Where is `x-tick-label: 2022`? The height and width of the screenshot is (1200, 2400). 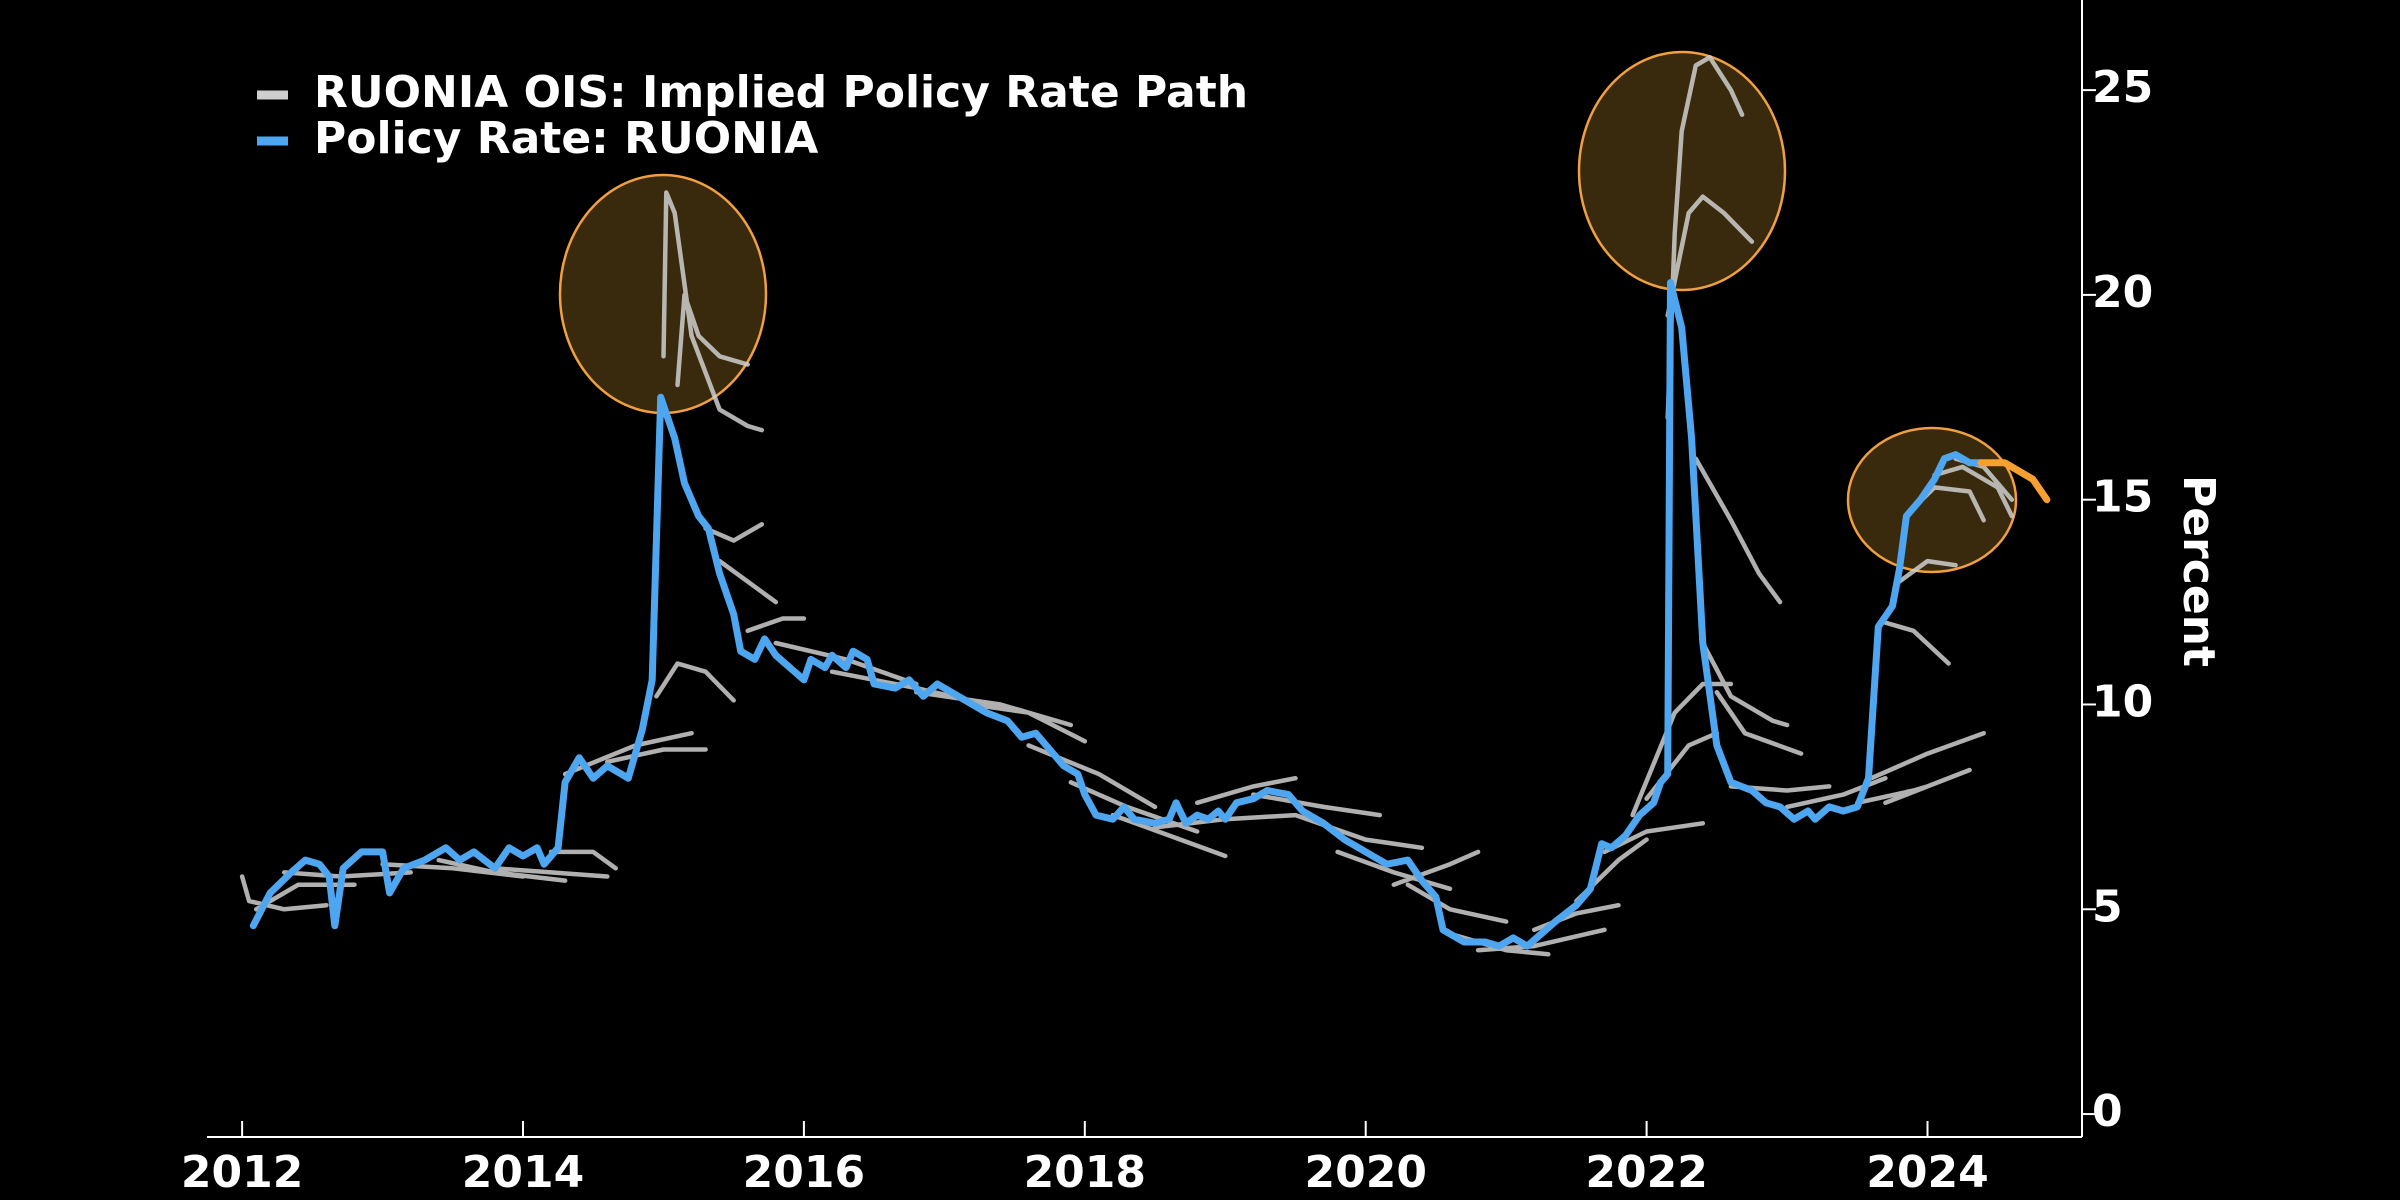 x-tick-label: 2022 is located at coordinates (1646, 1172).